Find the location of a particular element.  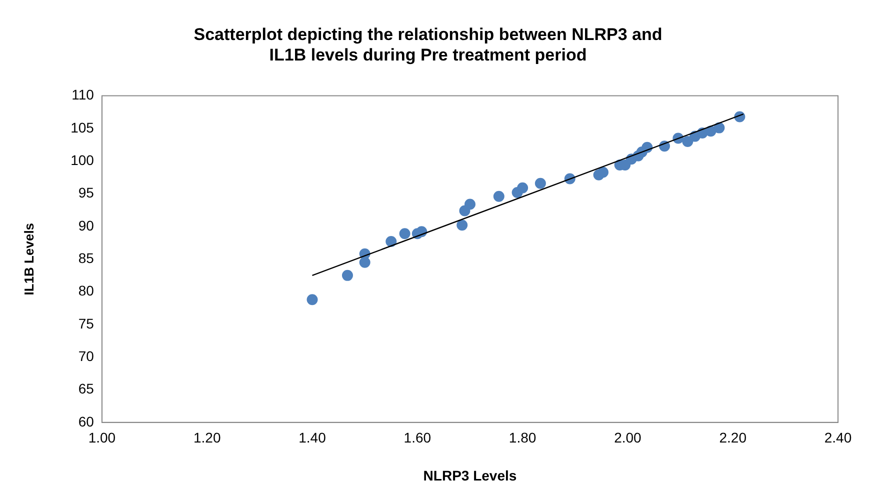

y-tick-label: 70 is located at coordinates (86, 356).